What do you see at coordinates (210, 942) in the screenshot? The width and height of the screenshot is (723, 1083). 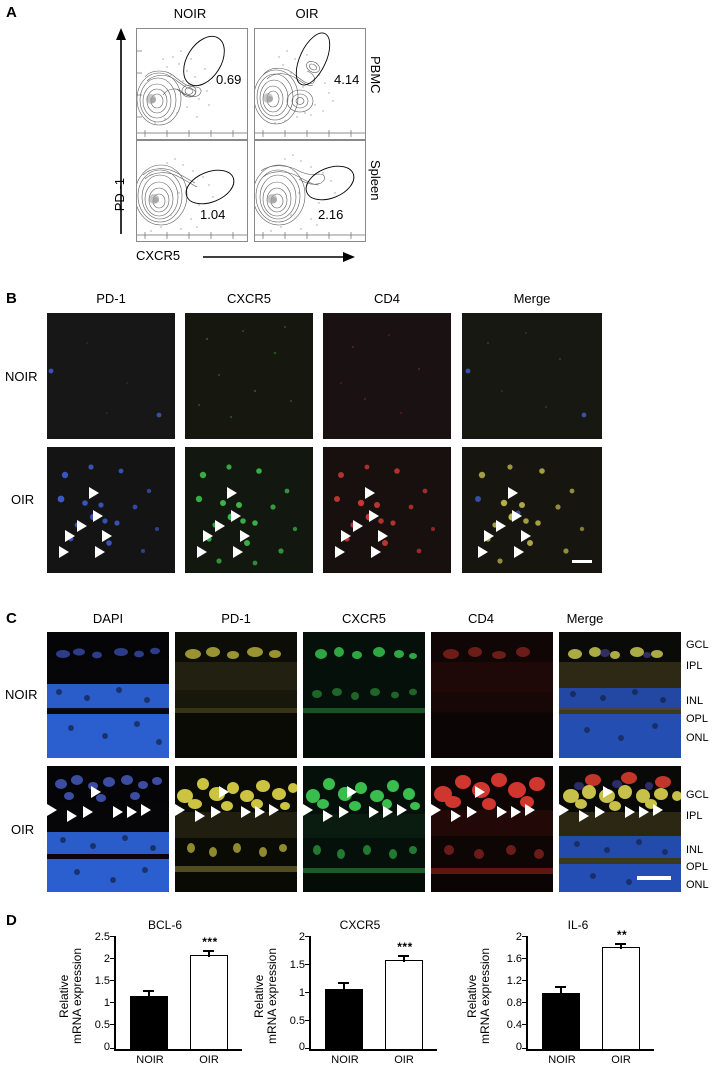 I see `chart-bcl6-significance: ***` at bounding box center [210, 942].